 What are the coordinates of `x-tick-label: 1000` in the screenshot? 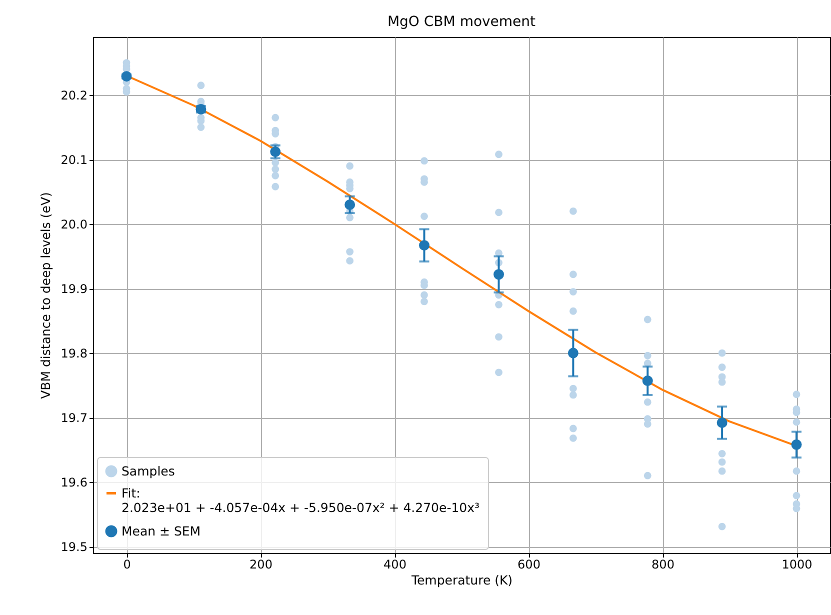 It's located at (797, 565).